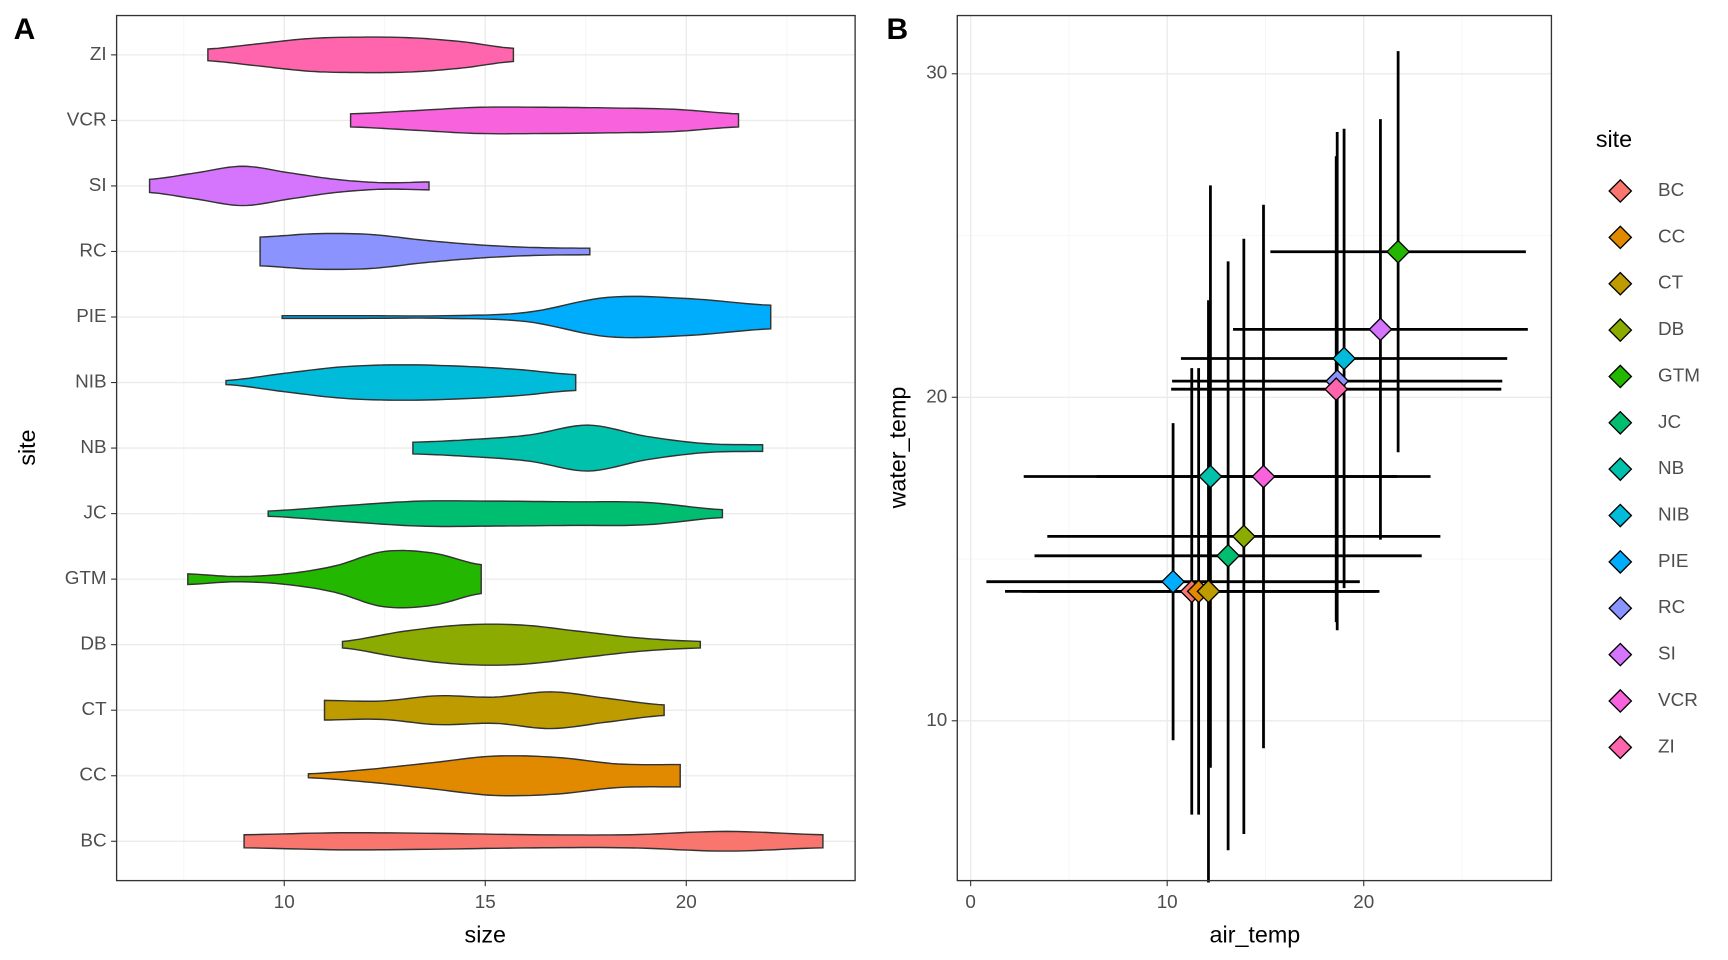 The height and width of the screenshot is (960, 1728). What do you see at coordinates (1255, 934) in the screenshot?
I see `x-axis-title: air_temp` at bounding box center [1255, 934].